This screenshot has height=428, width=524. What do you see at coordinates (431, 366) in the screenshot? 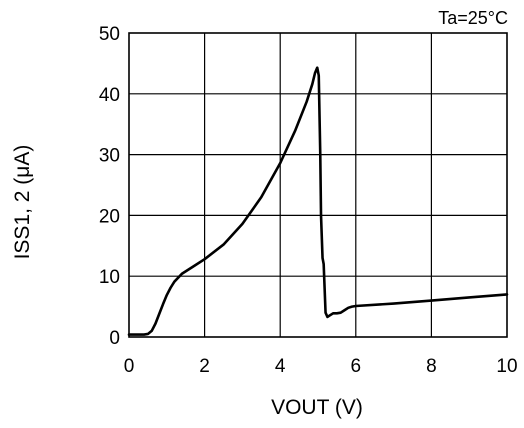
I see `x-tick-label: 8` at bounding box center [431, 366].